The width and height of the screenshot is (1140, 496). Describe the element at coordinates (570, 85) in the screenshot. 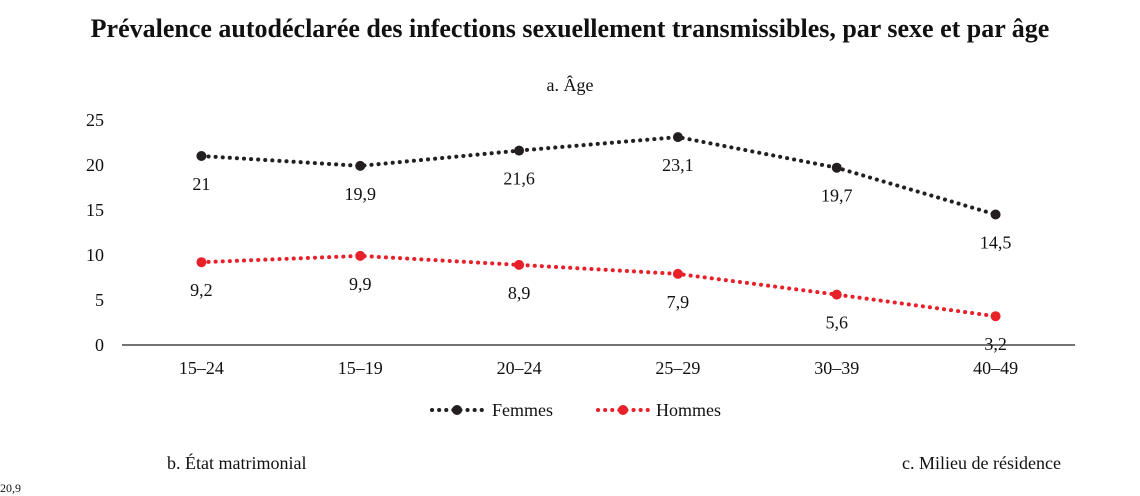

I see `chart-title: a. Âge` at that location.